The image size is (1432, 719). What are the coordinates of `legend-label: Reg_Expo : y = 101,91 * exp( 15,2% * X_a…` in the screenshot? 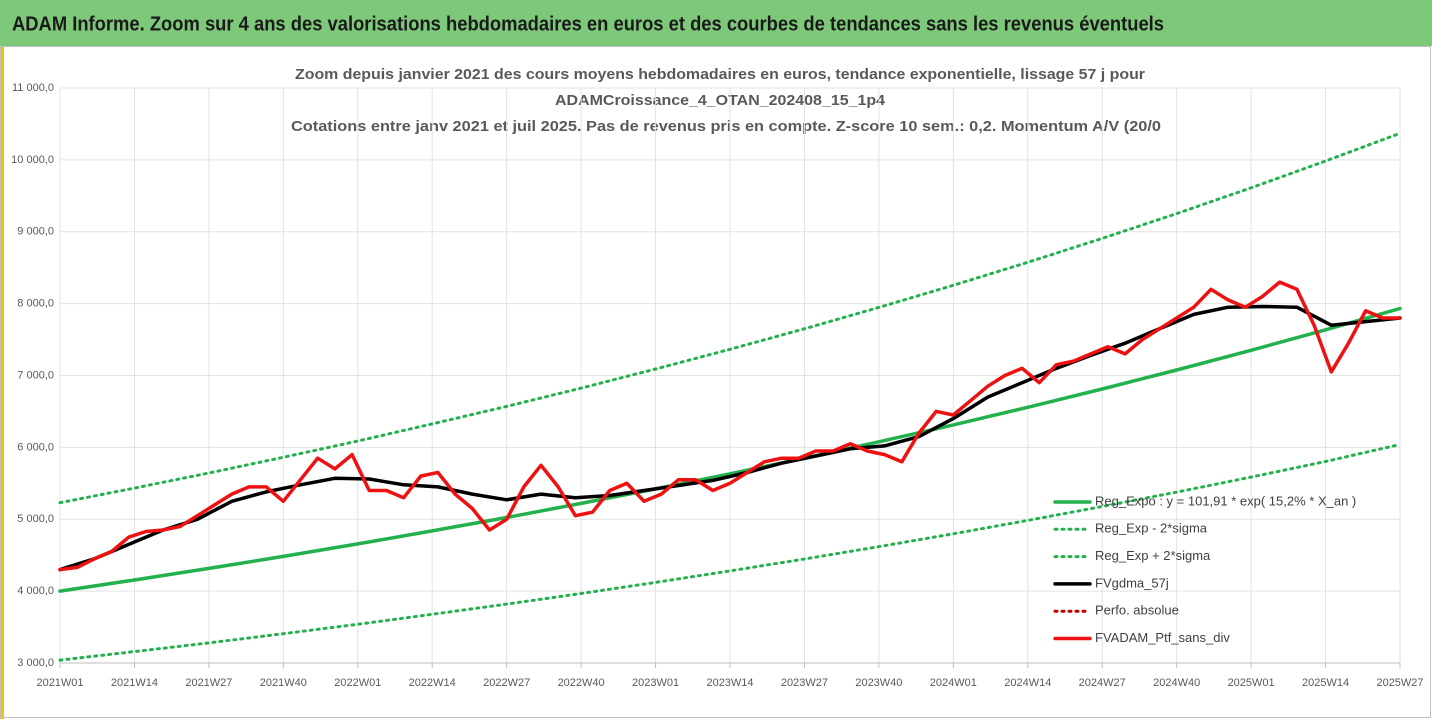 It's located at (1225, 500).